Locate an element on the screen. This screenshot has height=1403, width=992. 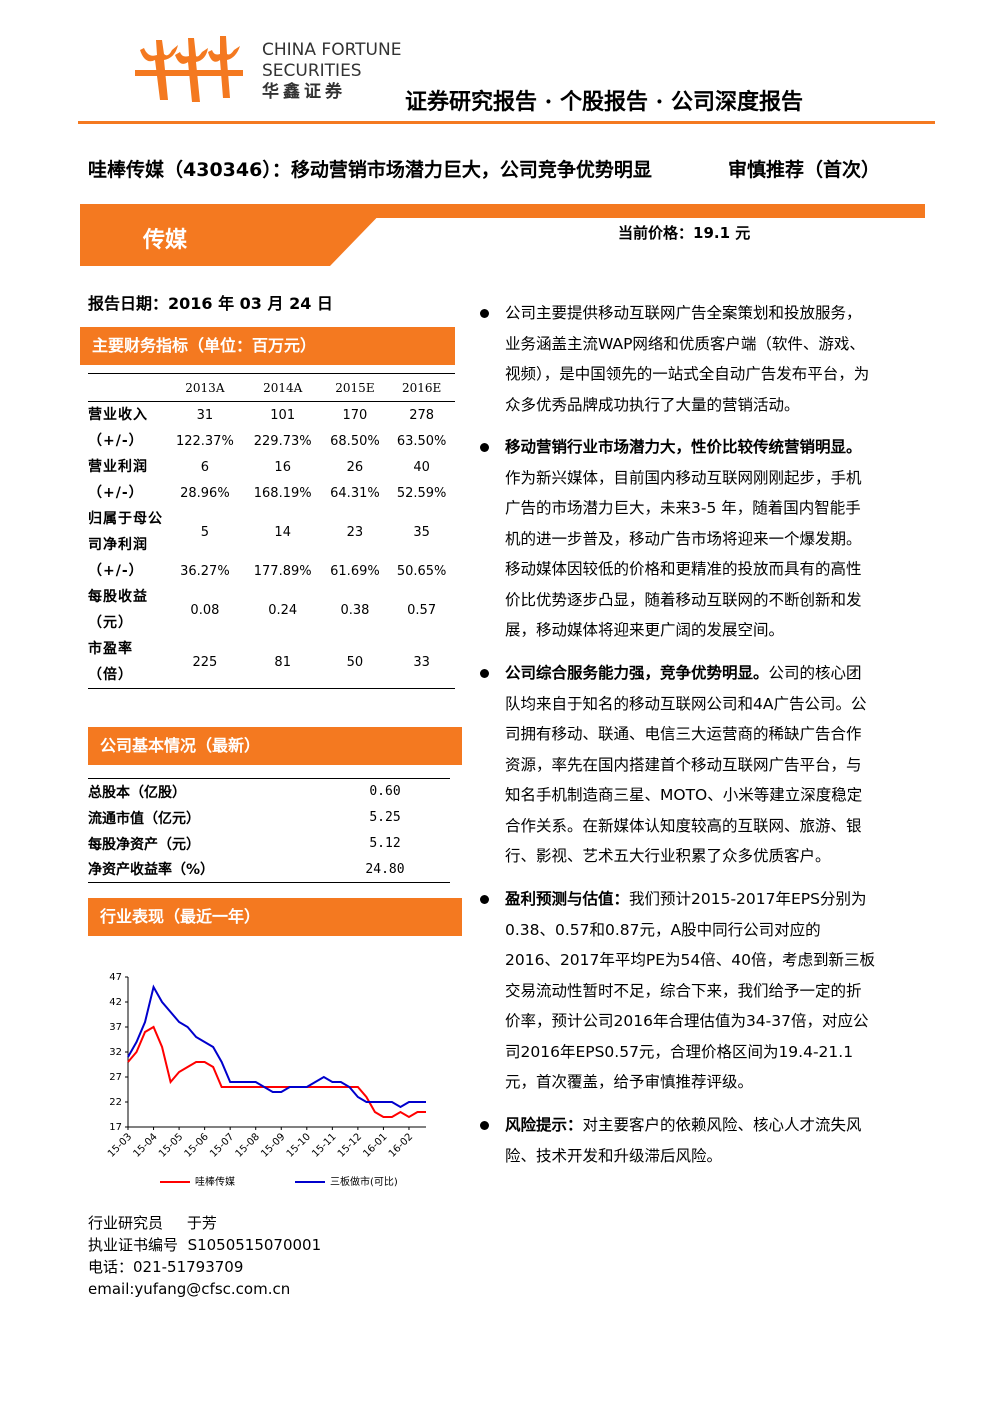
row-label: 营业收入 is located at coordinates (118, 415).